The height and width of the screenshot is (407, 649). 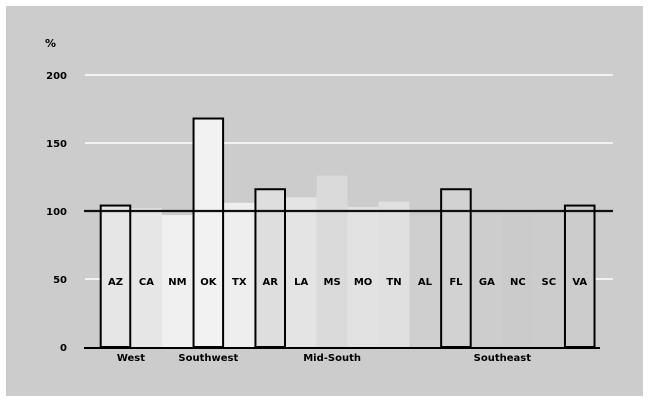 What do you see at coordinates (363, 276) in the screenshot?
I see `bar-mo` at bounding box center [363, 276].